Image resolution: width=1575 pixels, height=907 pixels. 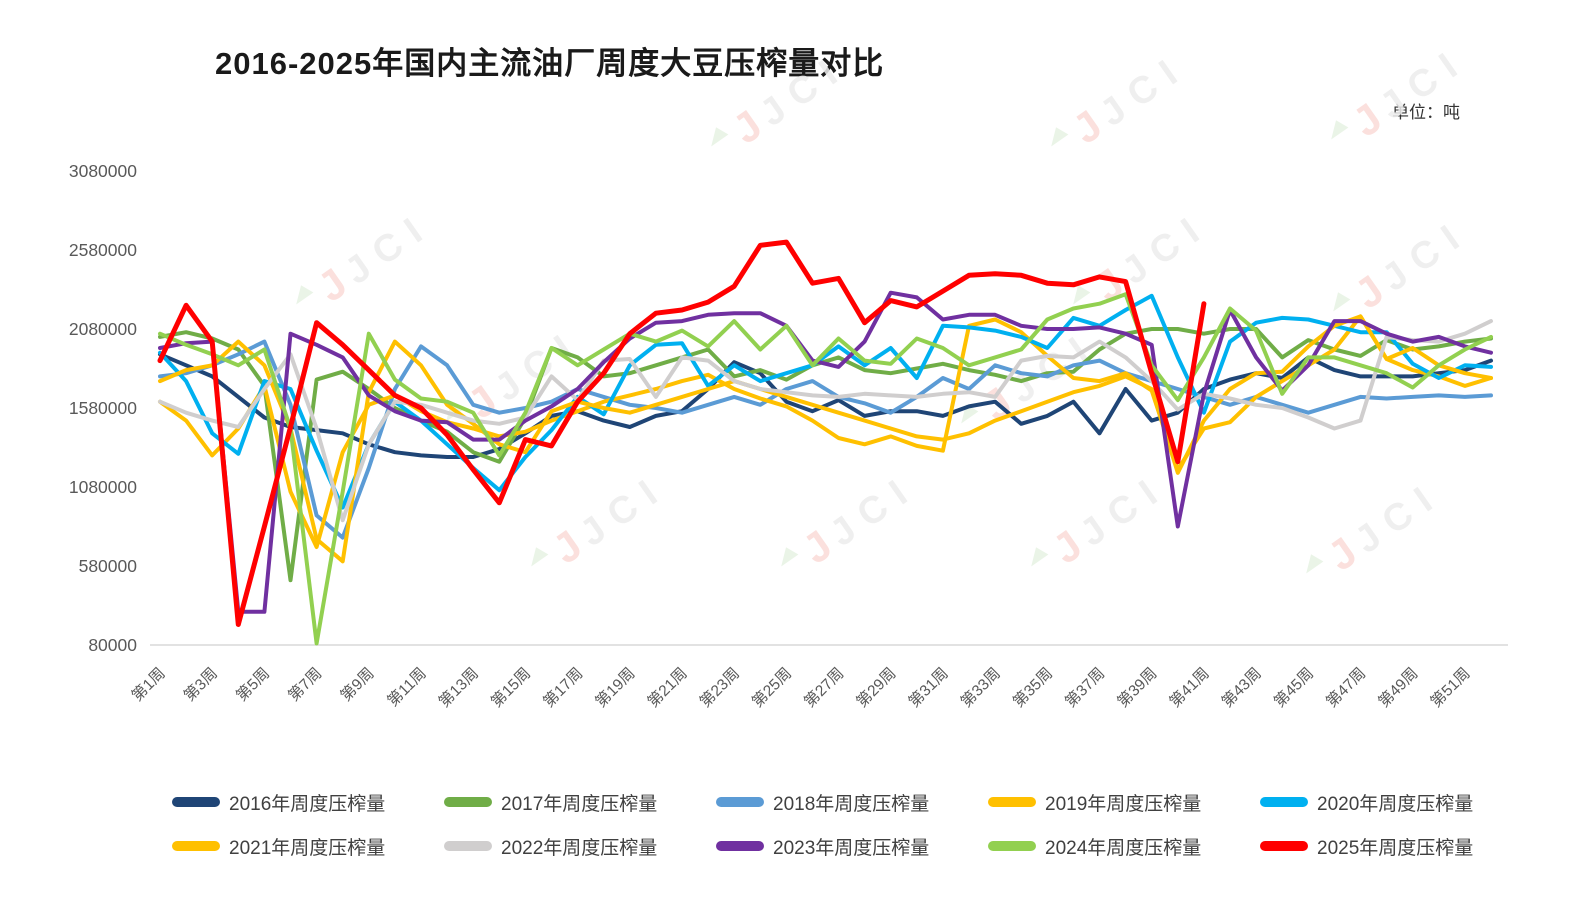 What do you see at coordinates (200, 684) in the screenshot?
I see `x-axis-tick-label: 第3周` at bounding box center [200, 684].